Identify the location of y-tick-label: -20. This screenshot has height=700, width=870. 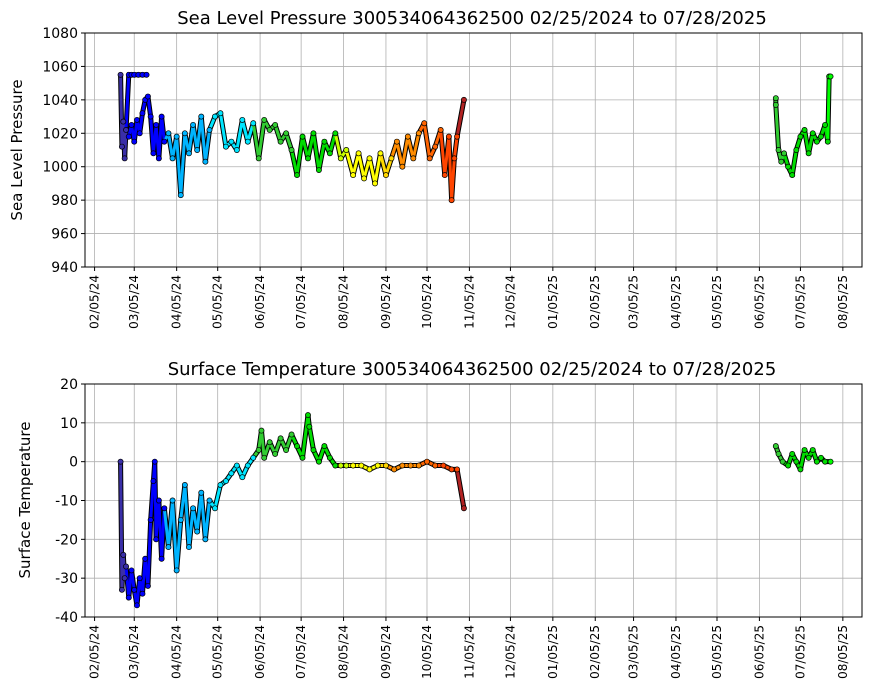
(66, 540).